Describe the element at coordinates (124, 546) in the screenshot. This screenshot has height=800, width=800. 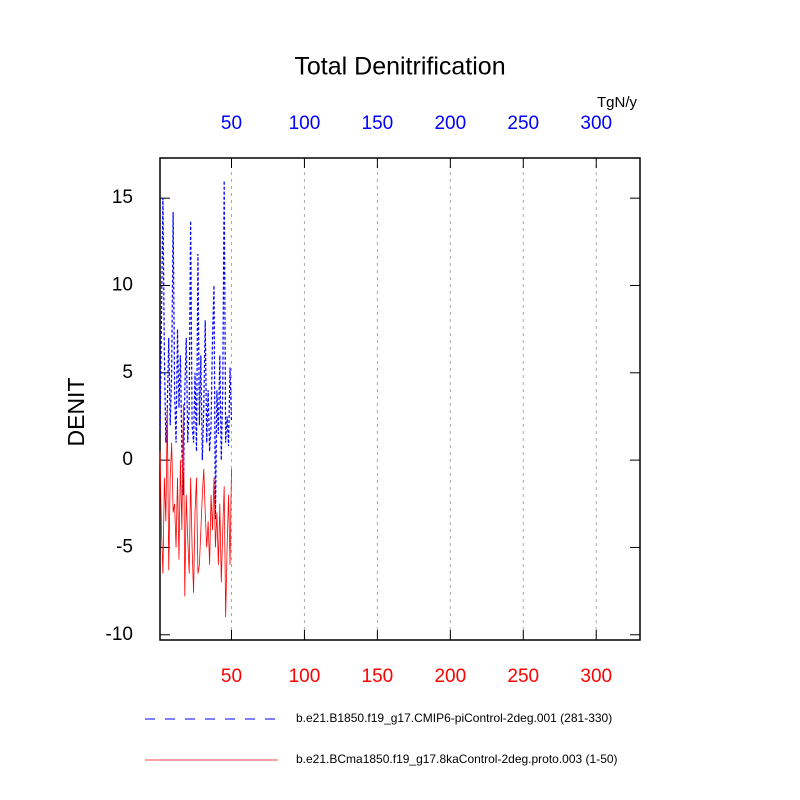
I see `y-tick-label: -5` at that location.